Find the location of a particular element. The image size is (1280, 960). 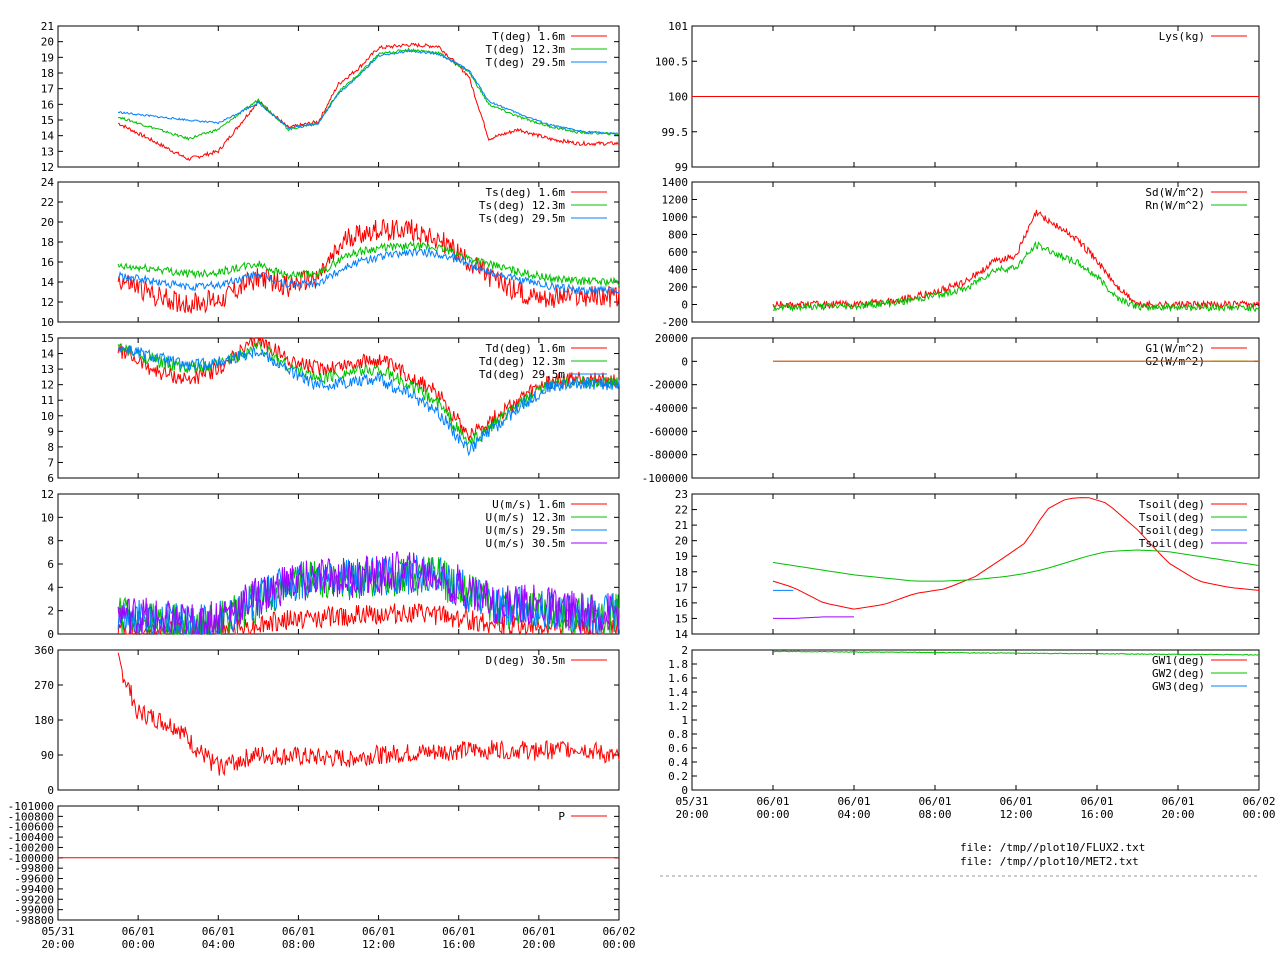

y-tick-label: 0.2 is located at coordinates (678, 776).